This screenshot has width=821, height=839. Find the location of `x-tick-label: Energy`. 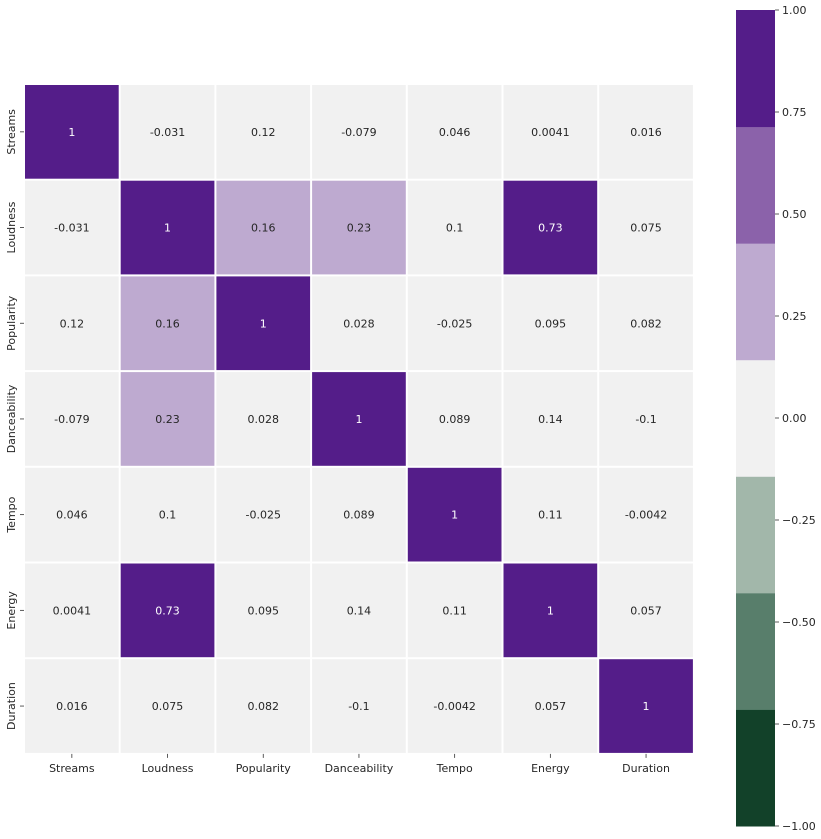

x-tick-label: Energy is located at coordinates (550, 768).